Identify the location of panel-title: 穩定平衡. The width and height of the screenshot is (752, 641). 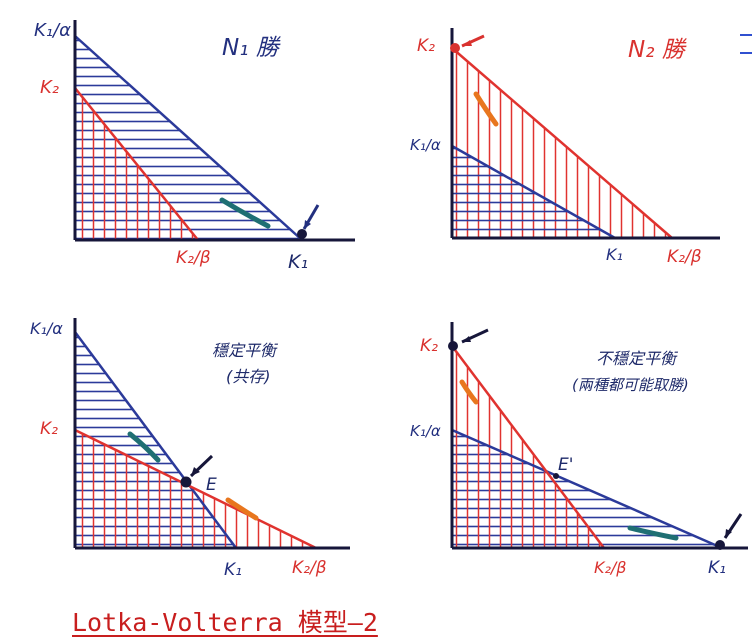
(245, 350).